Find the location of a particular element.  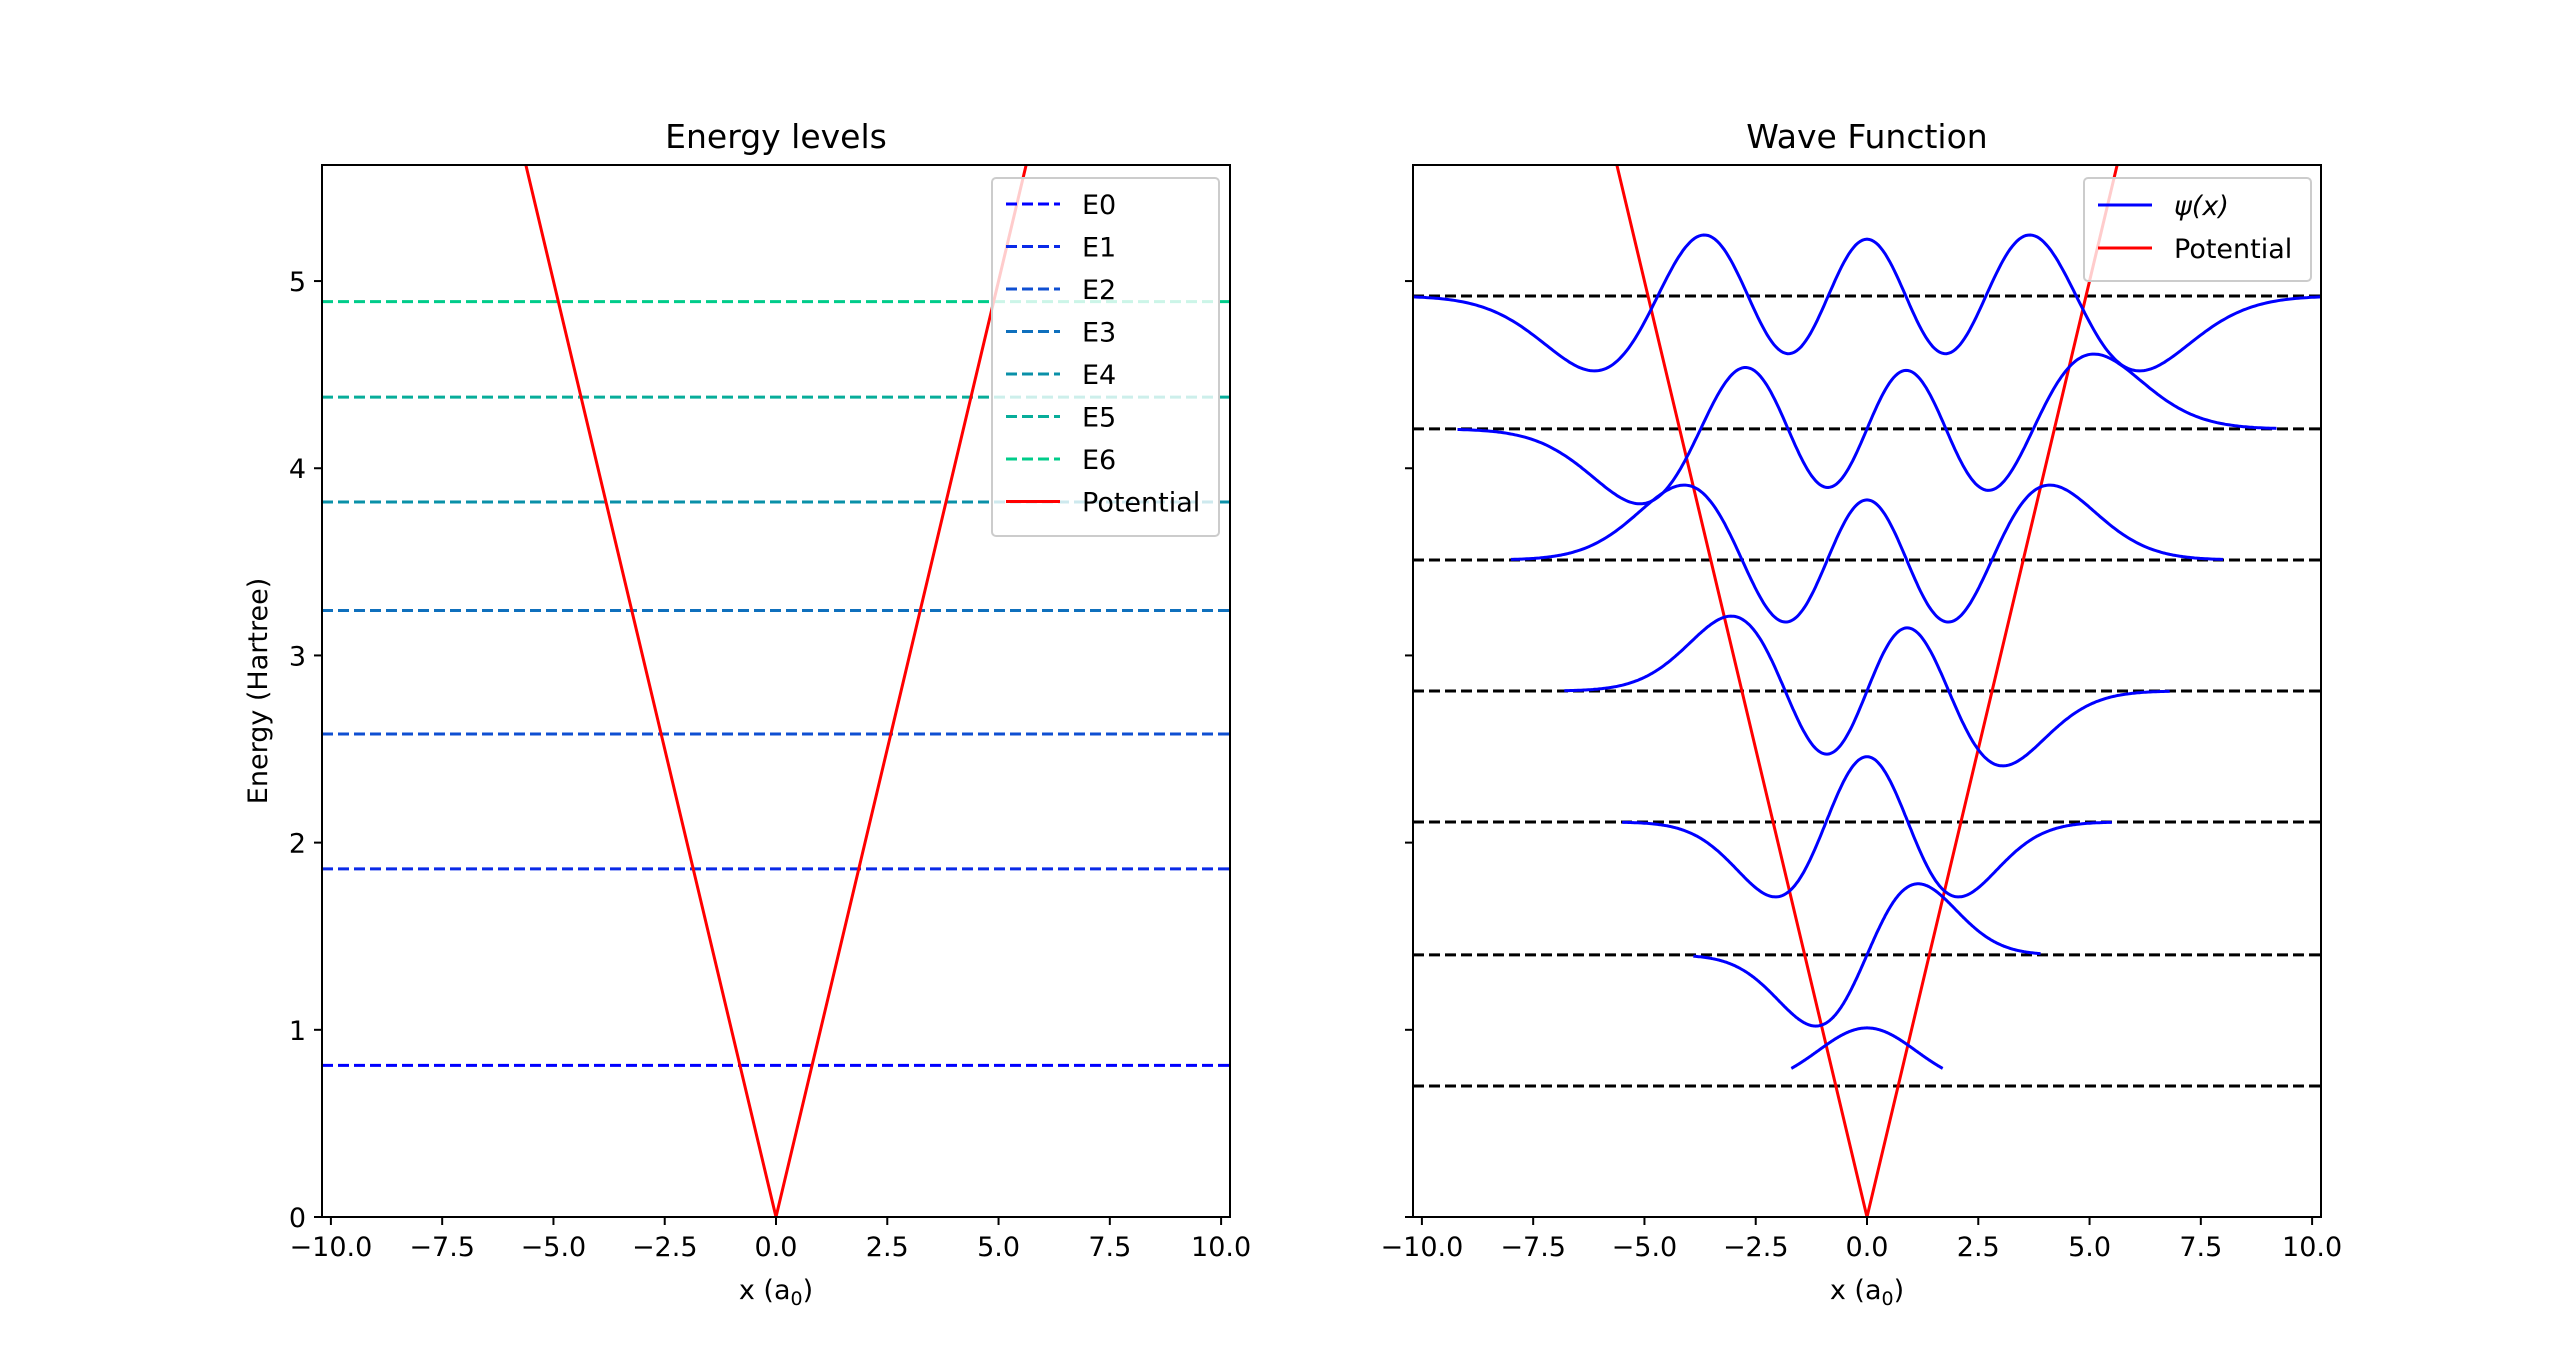

wavefunction-n4 is located at coordinates (1867, 553).